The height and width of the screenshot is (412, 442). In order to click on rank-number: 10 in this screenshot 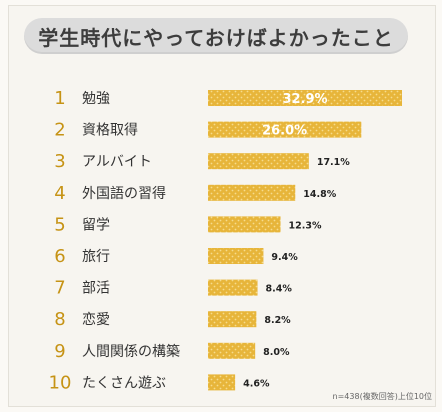, I will do `click(60, 382)`.